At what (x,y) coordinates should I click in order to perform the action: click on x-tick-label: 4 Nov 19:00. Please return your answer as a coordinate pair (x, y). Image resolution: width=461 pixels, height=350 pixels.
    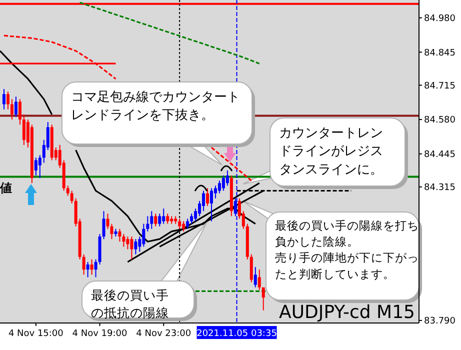
    Looking at the image, I should click on (100, 334).